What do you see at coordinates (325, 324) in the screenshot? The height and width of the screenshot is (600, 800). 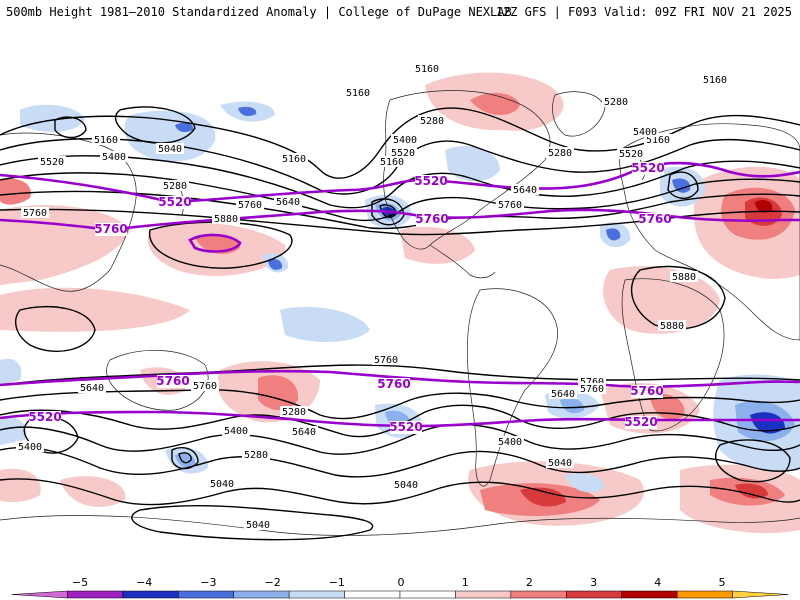 I see `anomaly-neg-spac` at bounding box center [325, 324].